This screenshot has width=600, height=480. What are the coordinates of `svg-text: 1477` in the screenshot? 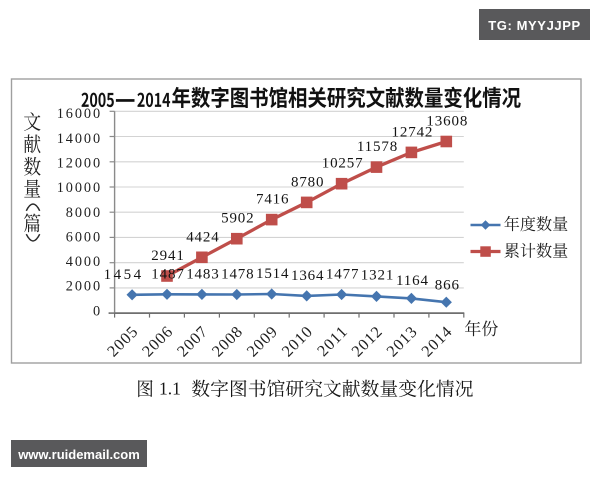 It's located at (342, 275).